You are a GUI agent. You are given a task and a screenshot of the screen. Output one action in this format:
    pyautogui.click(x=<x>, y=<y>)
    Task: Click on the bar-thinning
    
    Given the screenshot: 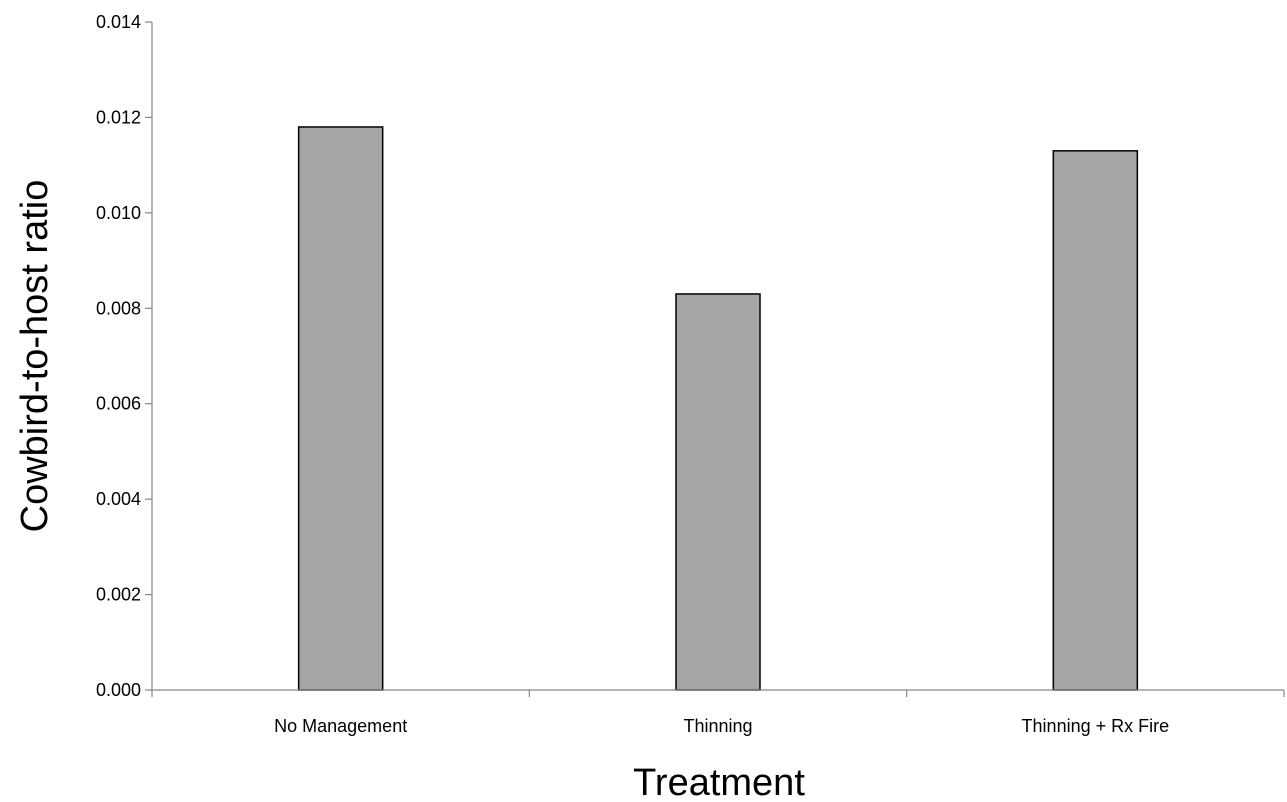 What is the action you would take?
    pyautogui.click(x=718, y=492)
    